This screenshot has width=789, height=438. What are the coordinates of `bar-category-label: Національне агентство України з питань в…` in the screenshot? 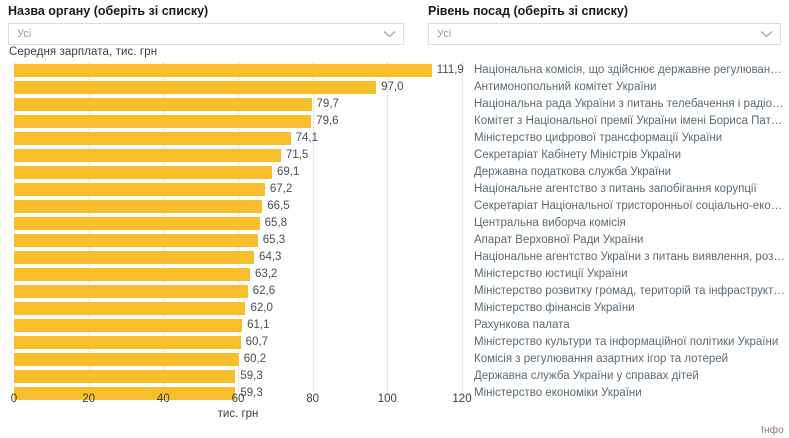 It's located at (630, 257).